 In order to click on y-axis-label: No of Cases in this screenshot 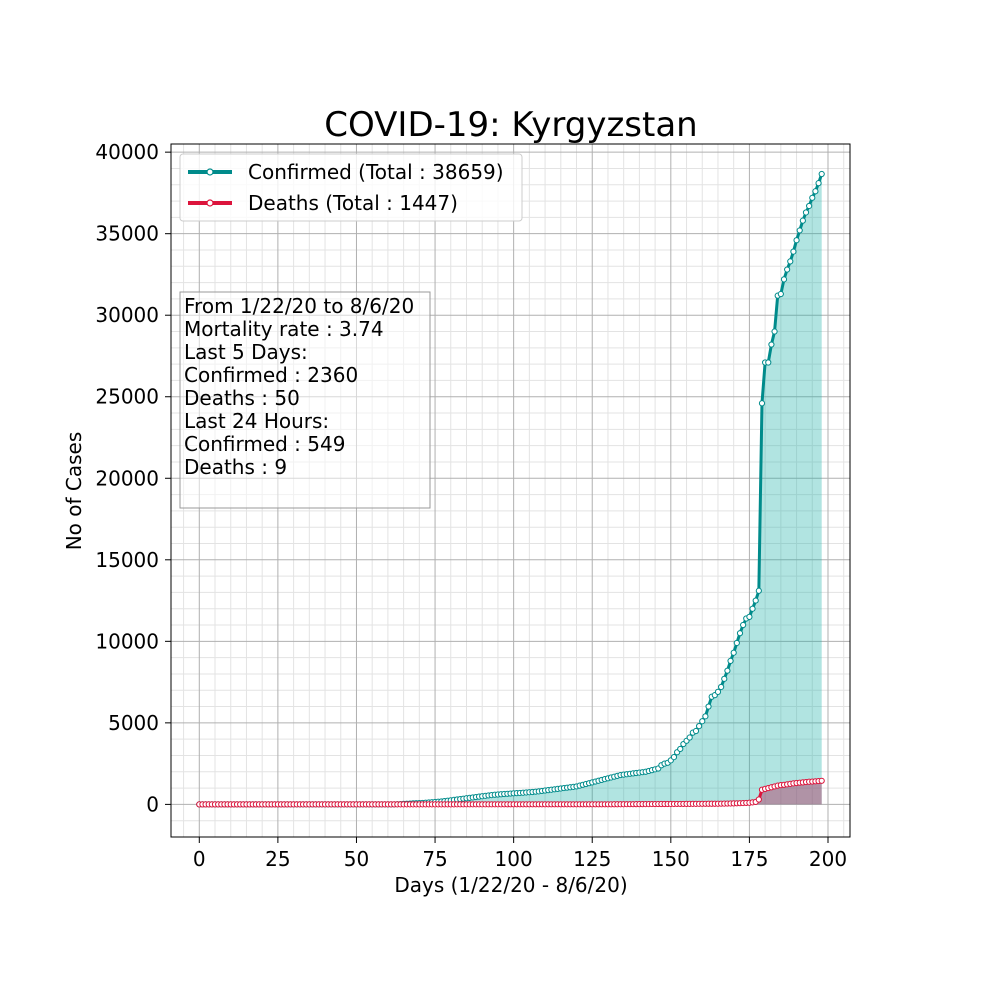, I will do `click(74, 491)`.